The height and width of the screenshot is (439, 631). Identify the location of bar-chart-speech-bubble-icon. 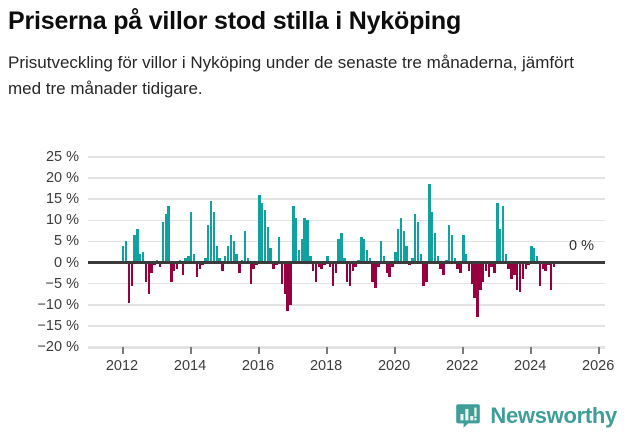
(468, 416).